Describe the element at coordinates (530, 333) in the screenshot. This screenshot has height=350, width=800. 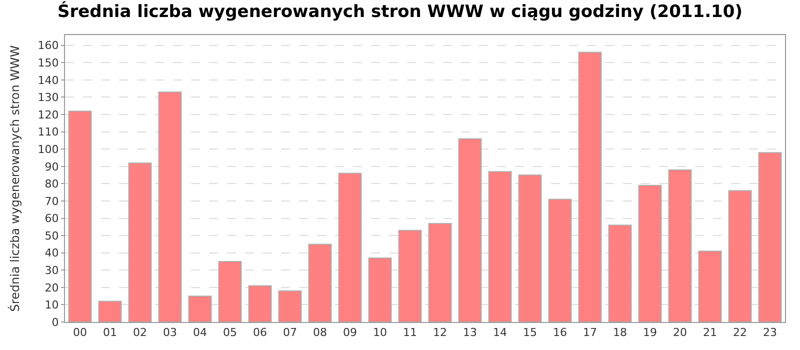
I see `x-tick-label: 15` at that location.